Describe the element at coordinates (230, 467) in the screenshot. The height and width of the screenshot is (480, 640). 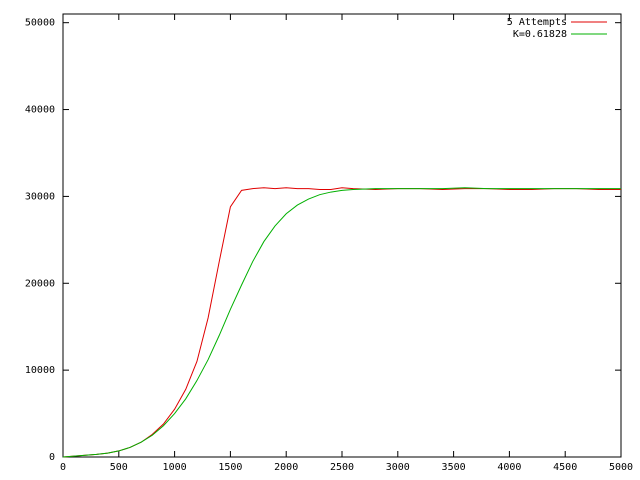
I see `x-tick-label: 1500` at that location.